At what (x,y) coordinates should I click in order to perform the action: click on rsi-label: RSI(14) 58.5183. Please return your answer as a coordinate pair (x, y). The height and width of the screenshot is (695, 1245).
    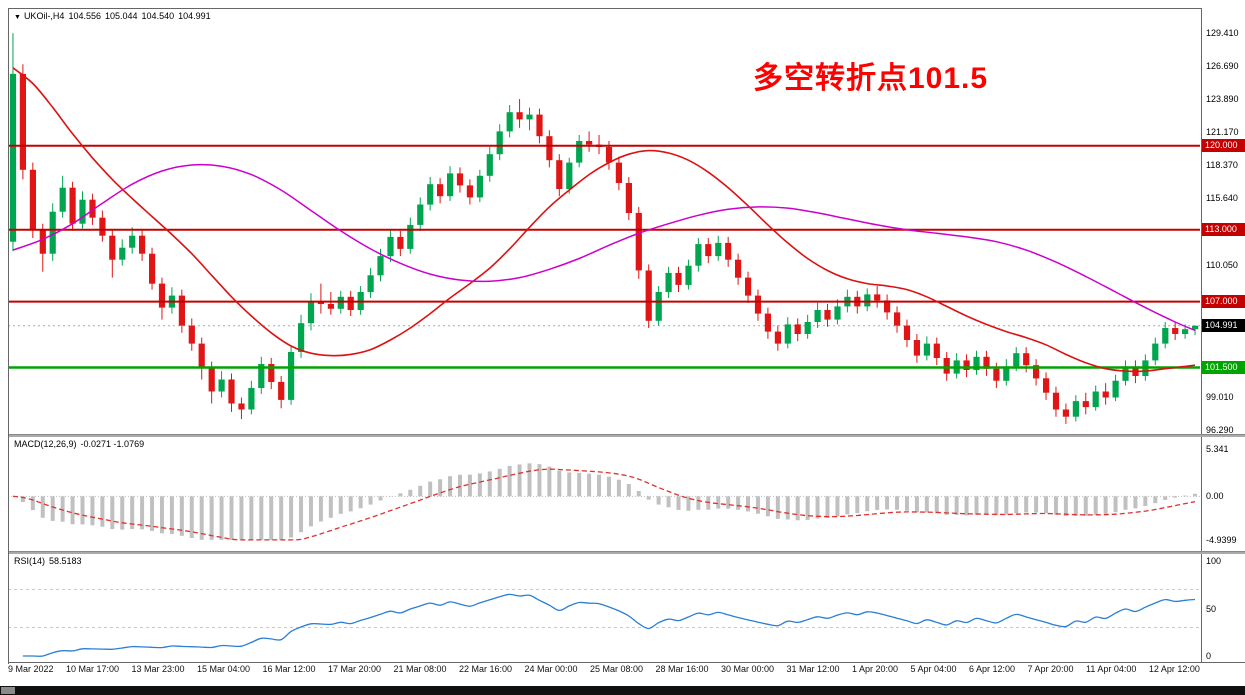
    Looking at the image, I should click on (50, 561).